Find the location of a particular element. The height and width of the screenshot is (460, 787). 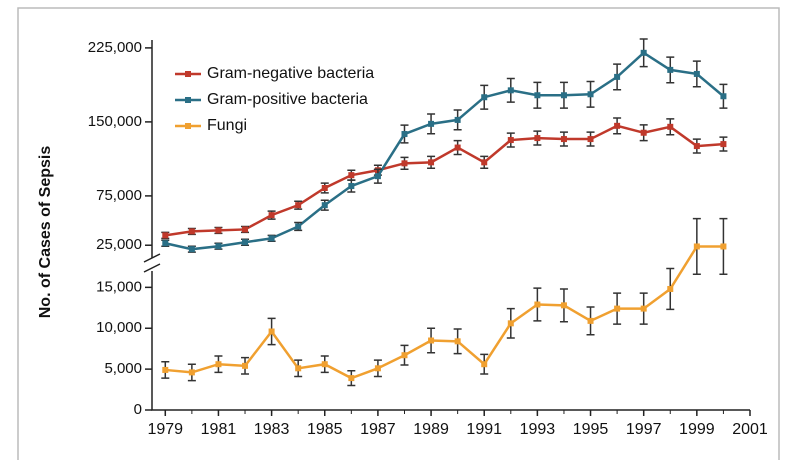

legend-label: Gram-positive bacteria is located at coordinates (287, 99).